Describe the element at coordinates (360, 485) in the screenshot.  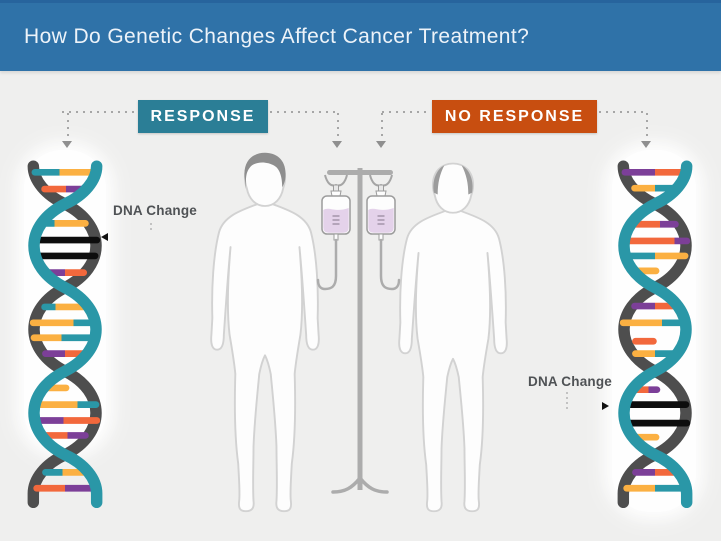
I see `iv-base-legs` at that location.